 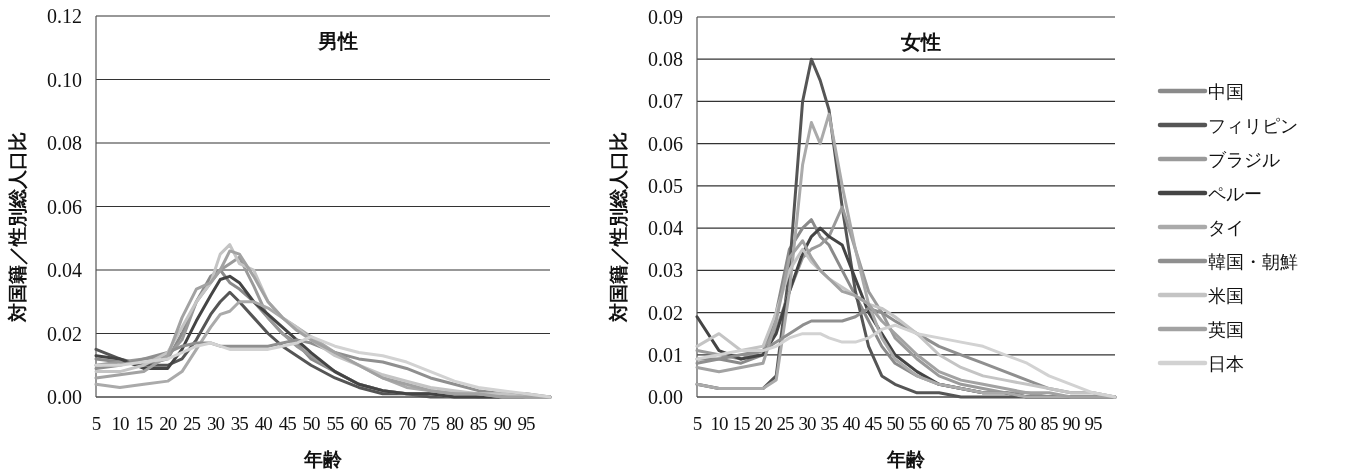 I want to click on legend-label: タイ, so click(x=1226, y=227).